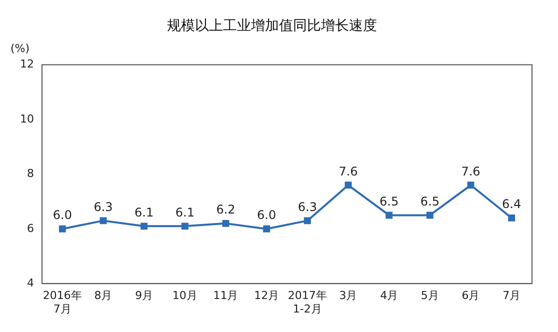  Describe the element at coordinates (30, 228) in the screenshot. I see `y-tick-label: 6` at that location.